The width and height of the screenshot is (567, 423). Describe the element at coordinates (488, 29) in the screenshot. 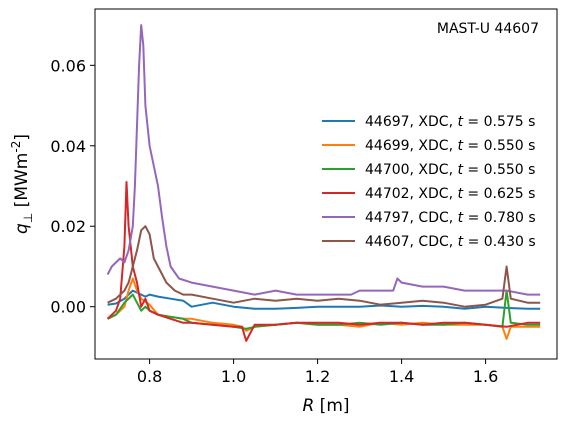

I see `annotation-label: MAST-U 44607` at that location.